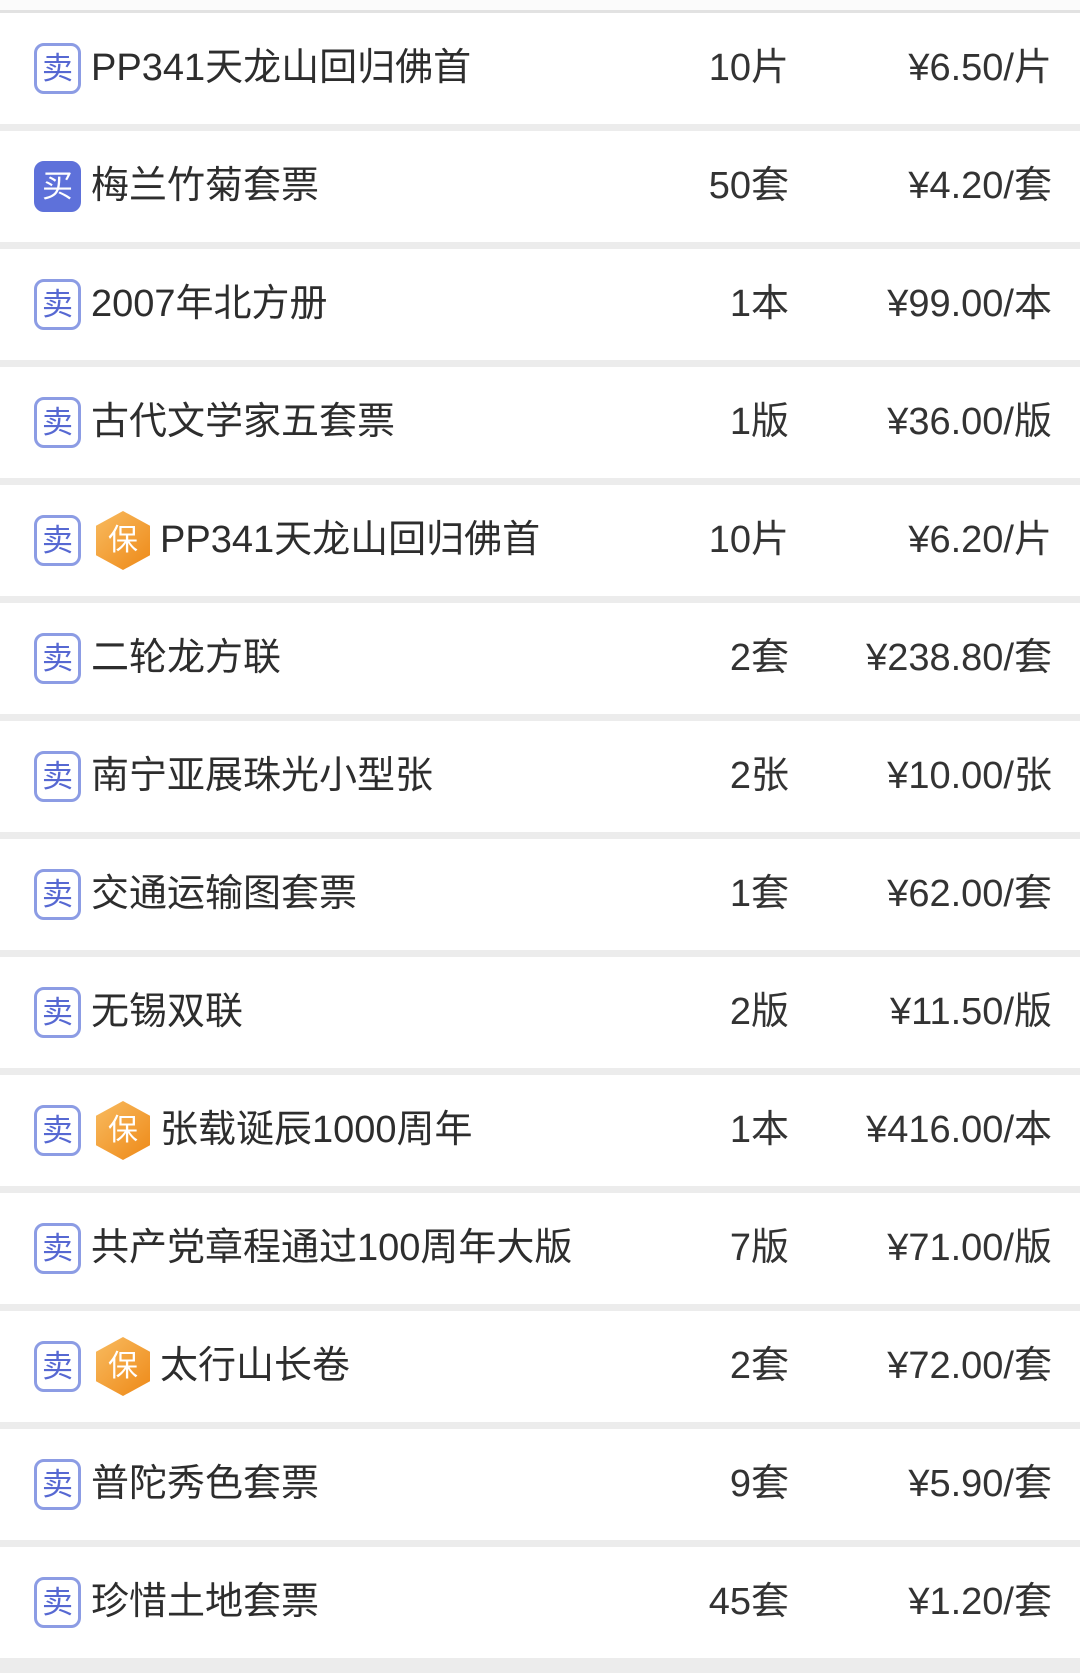 This screenshot has width=1080, height=1673. What do you see at coordinates (205, 1483) in the screenshot?
I see `item-name: 普陀秀色套票` at bounding box center [205, 1483].